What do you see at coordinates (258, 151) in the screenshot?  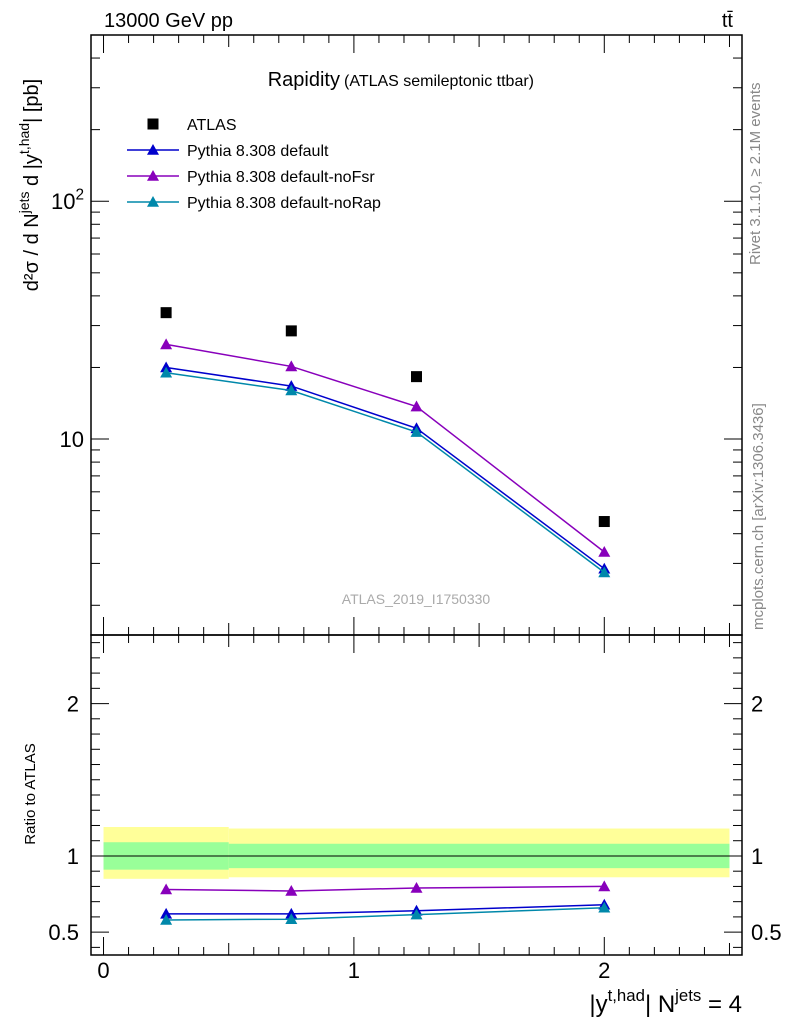 I see `legend-label: Pythia 8.308 default` at bounding box center [258, 151].